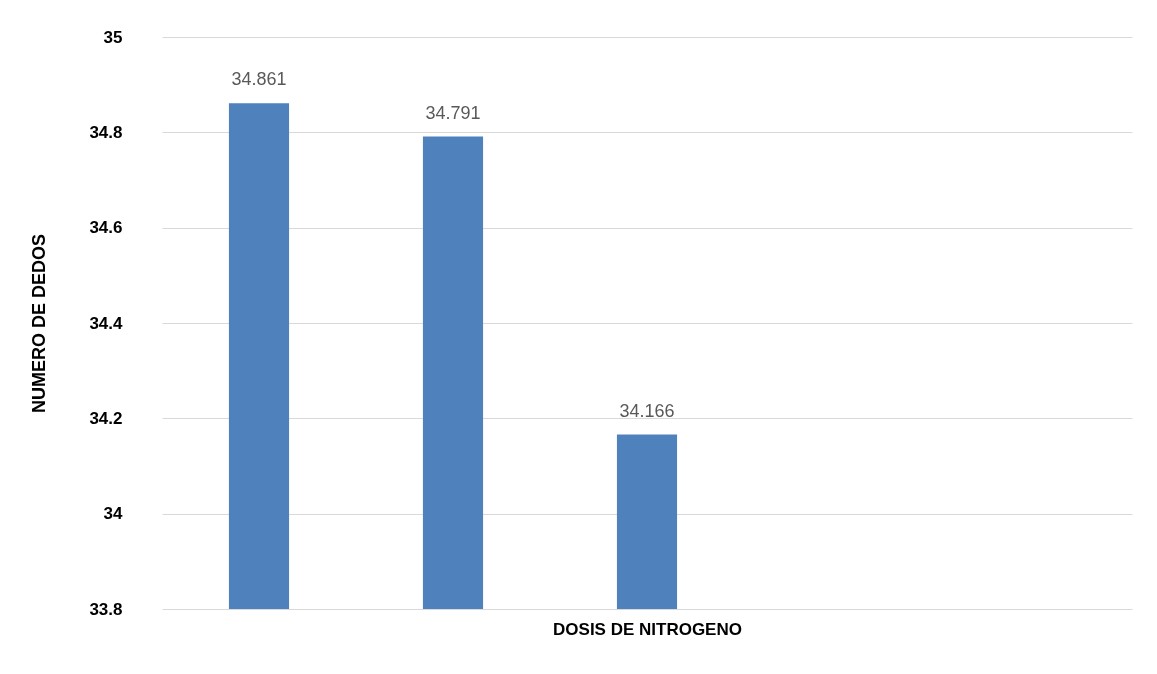  Describe the element at coordinates (647, 410) in the screenshot. I see `data-label: 34.166` at that location.